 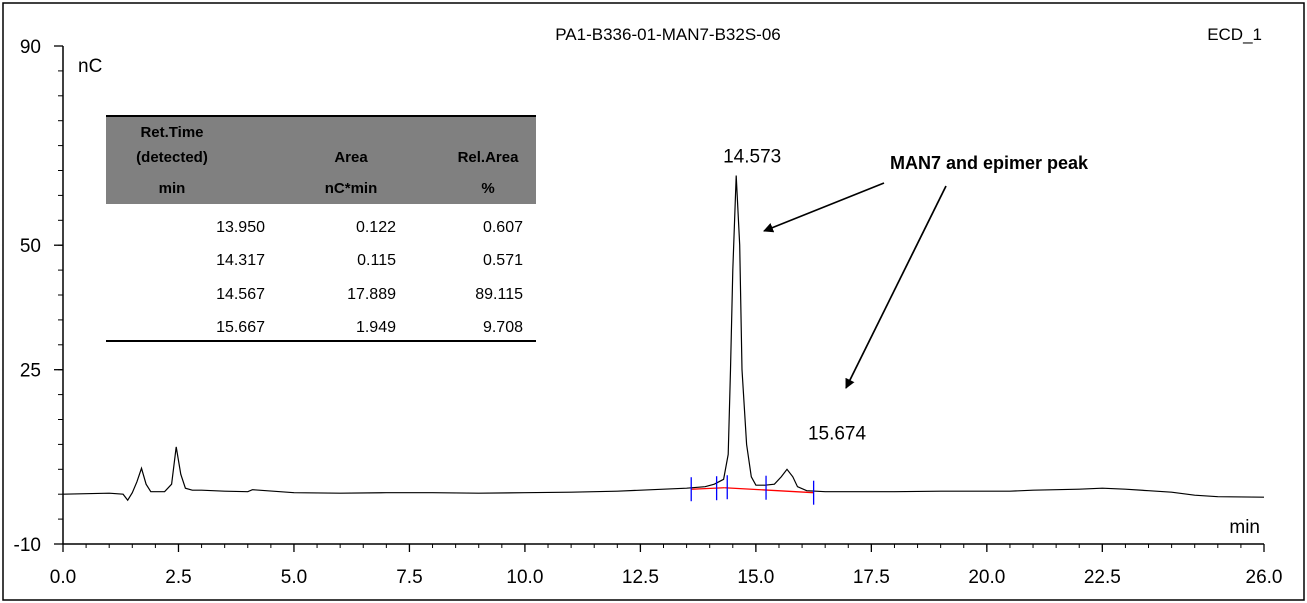 I want to click on table-cell: 14.567, so click(x=240, y=294).